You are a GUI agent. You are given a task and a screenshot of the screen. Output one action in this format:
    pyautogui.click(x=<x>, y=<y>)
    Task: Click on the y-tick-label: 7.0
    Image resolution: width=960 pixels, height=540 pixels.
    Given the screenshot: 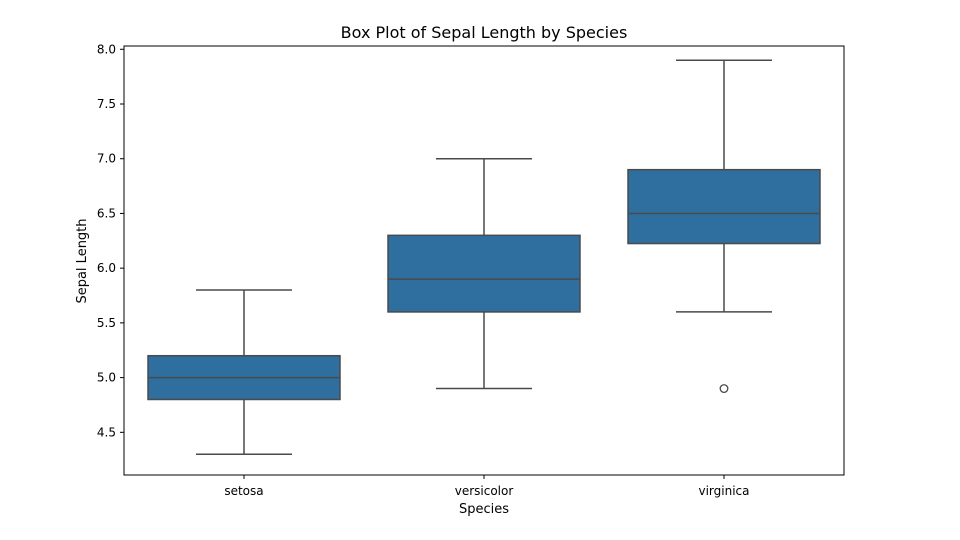 What is the action you would take?
    pyautogui.click(x=106, y=159)
    